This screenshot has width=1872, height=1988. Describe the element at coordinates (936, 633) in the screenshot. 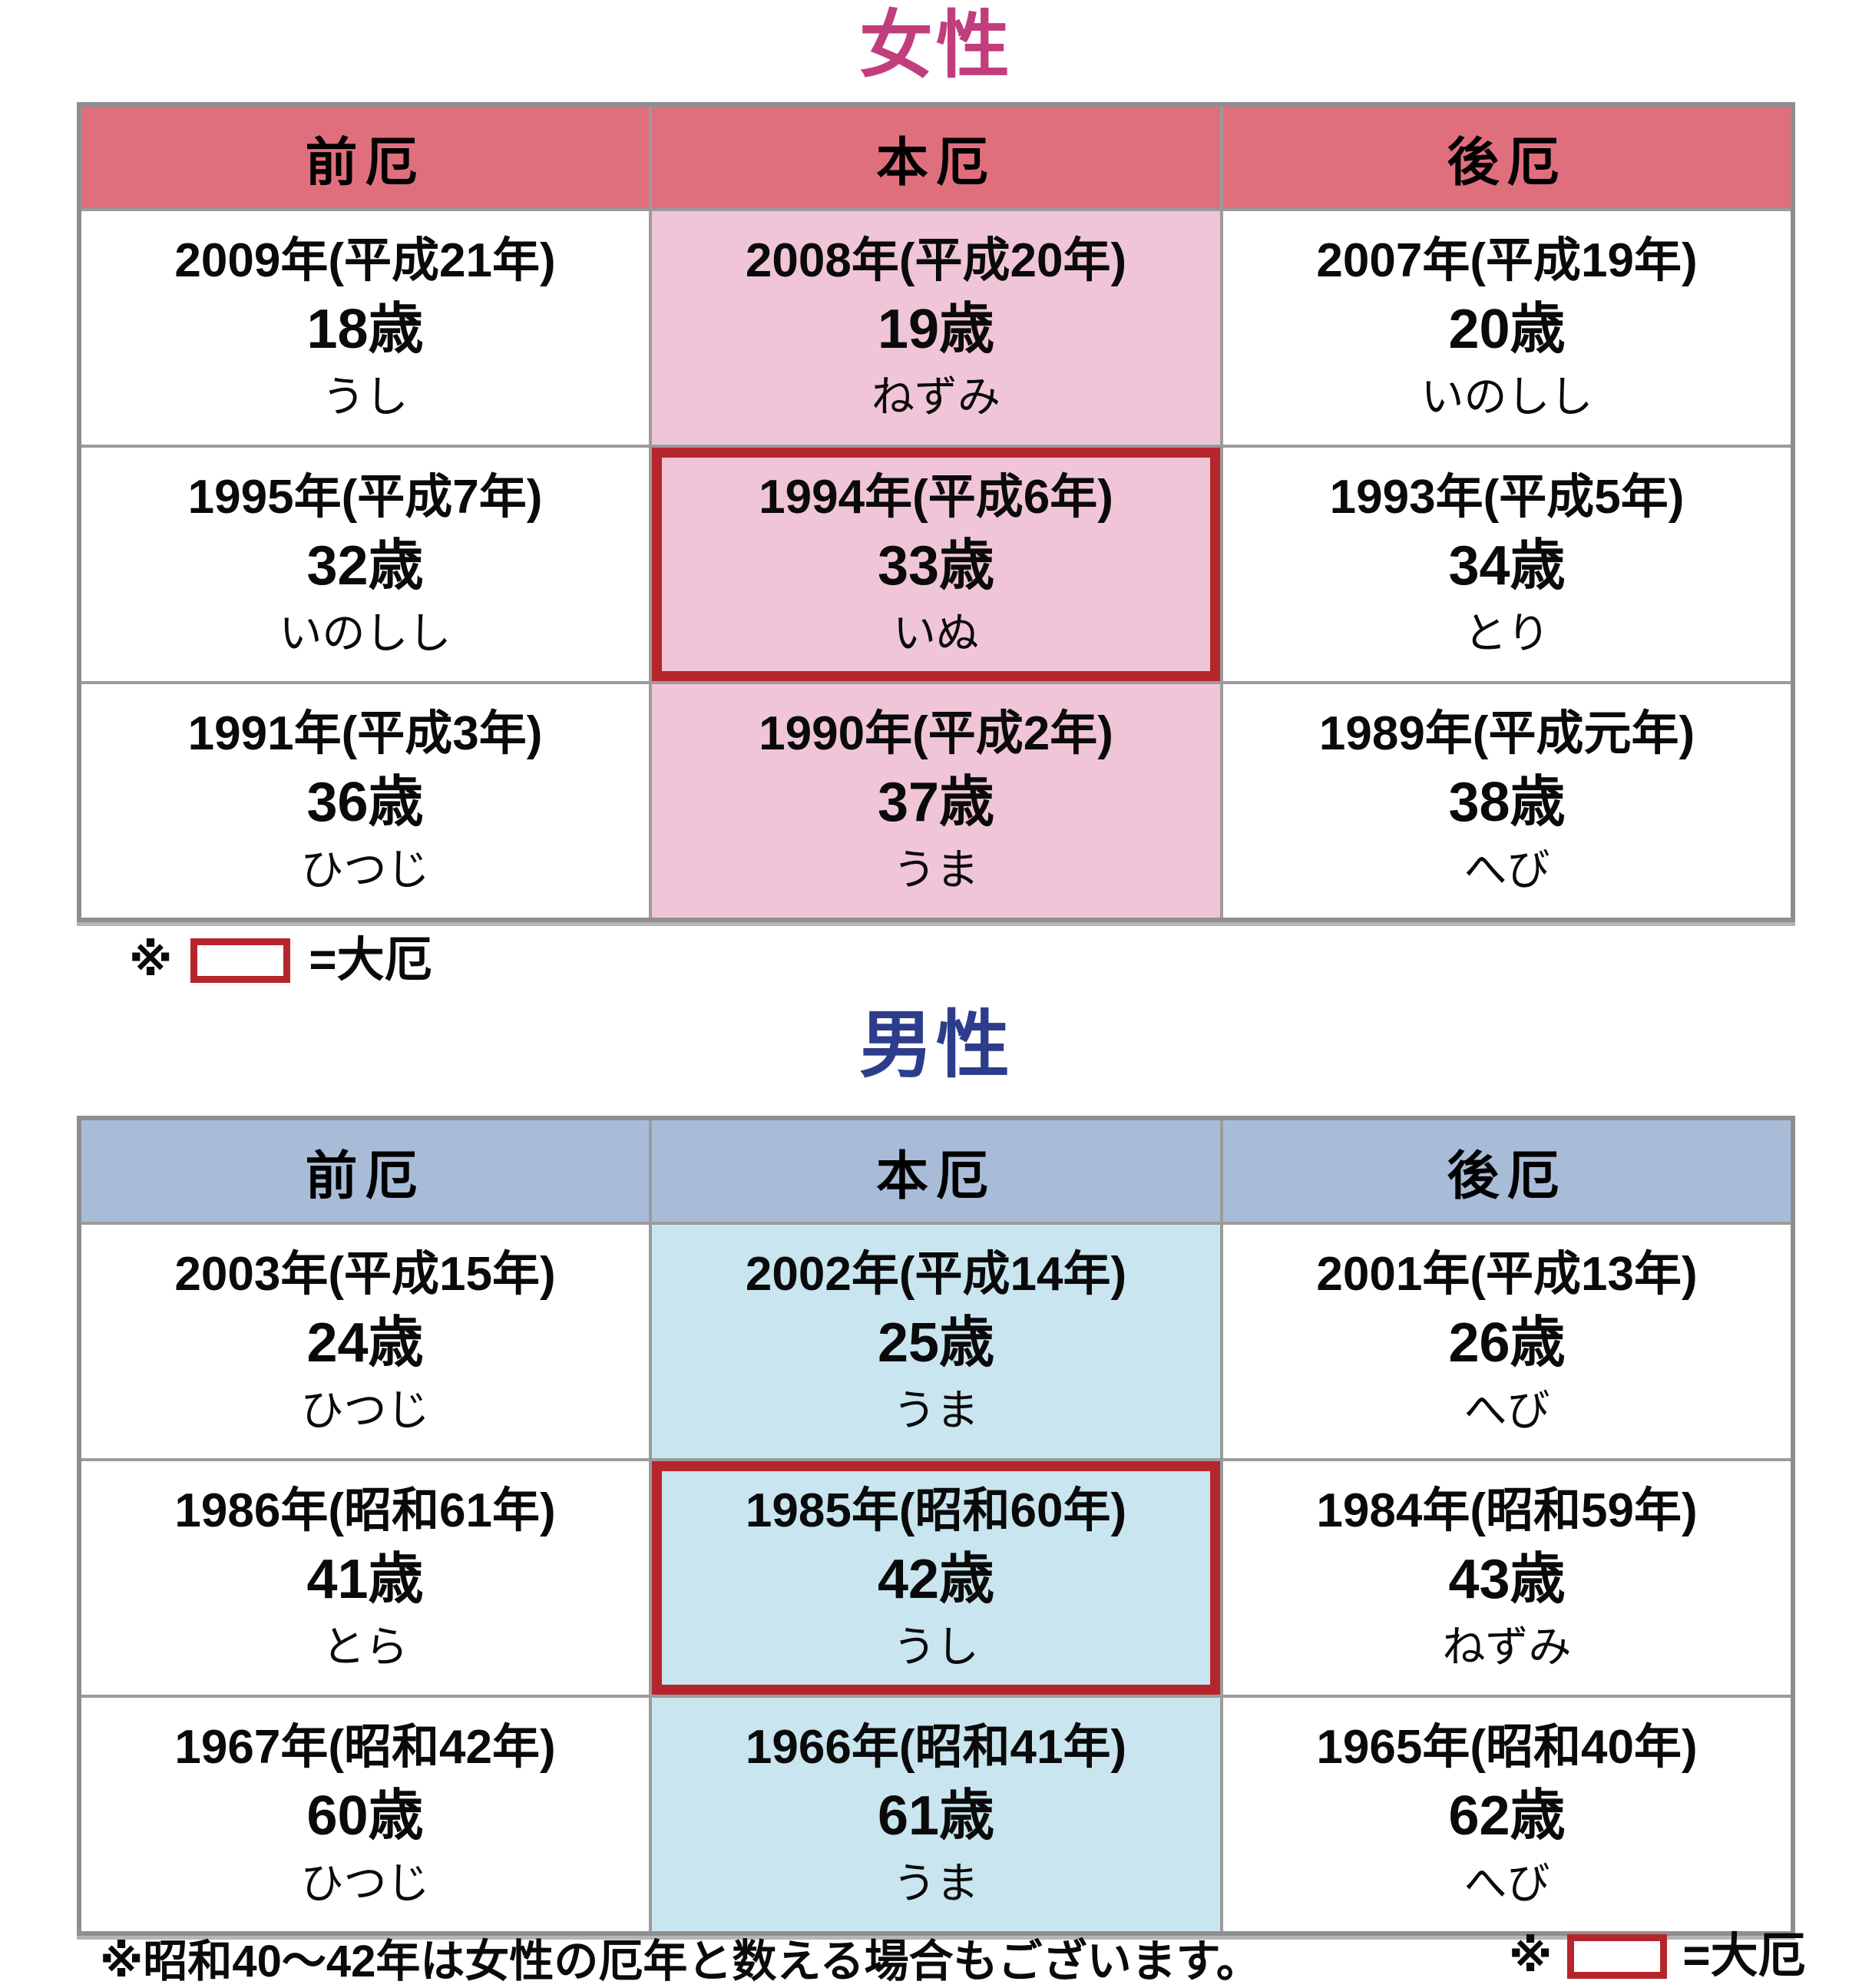

I see `cell-zodiac: いぬ` at that location.